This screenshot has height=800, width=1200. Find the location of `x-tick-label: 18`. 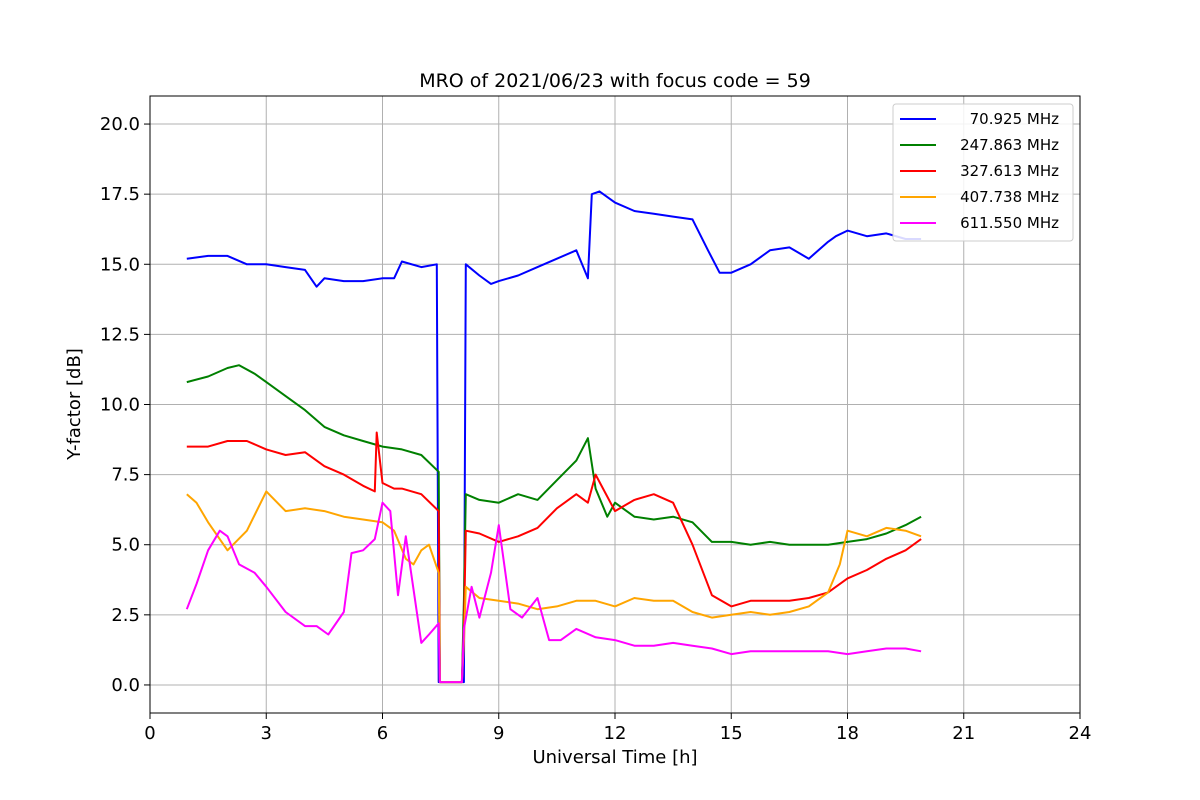

x-tick-label: 18 is located at coordinates (847, 733).